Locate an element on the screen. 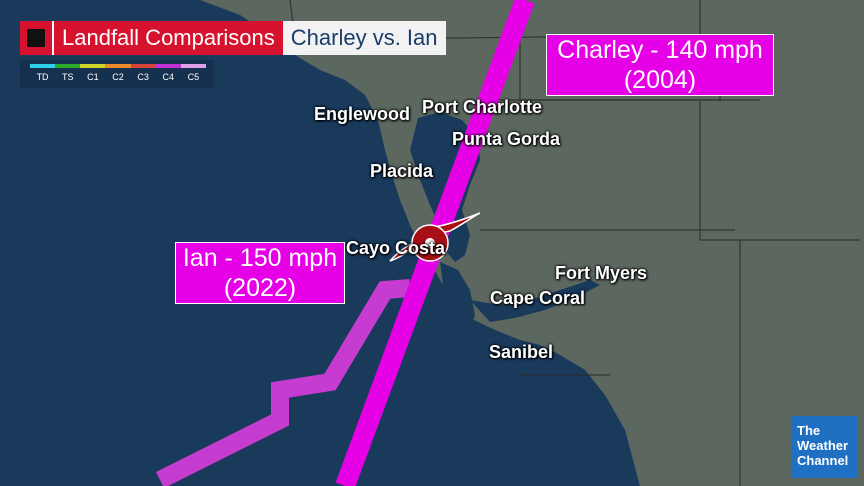 The height and width of the screenshot is (486, 864). legend-swatch-c4 is located at coordinates (168, 66).